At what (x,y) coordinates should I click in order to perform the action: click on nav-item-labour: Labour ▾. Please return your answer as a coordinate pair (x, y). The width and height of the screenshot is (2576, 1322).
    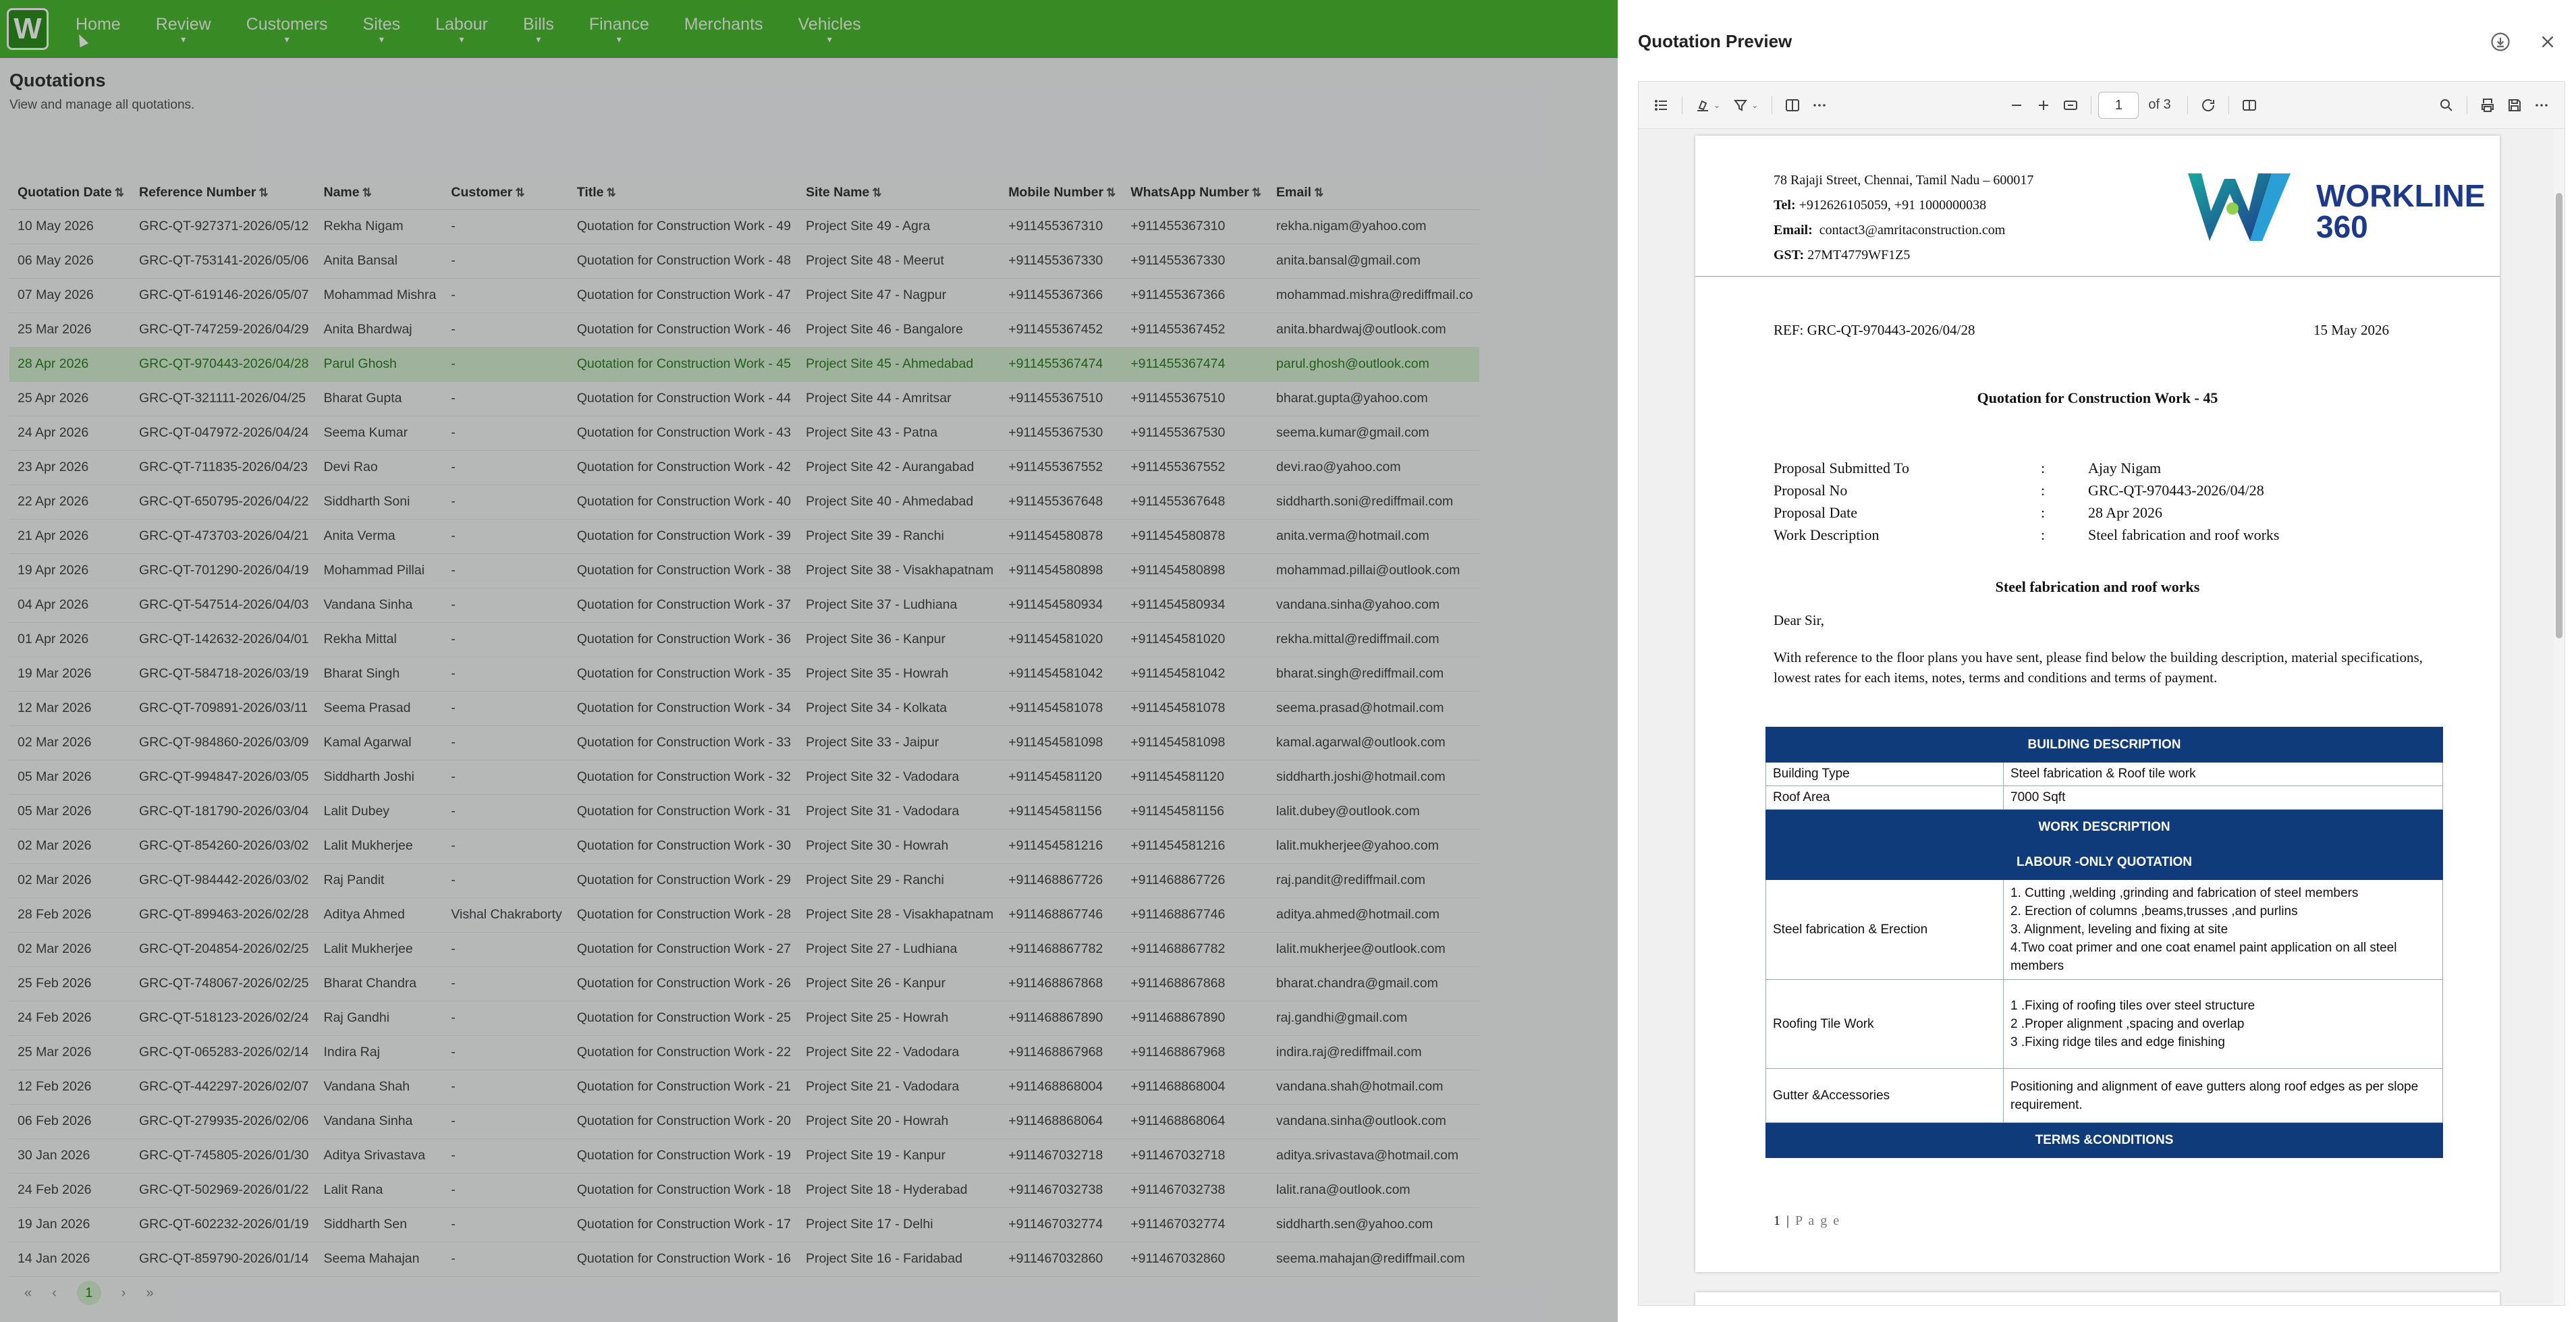
    Looking at the image, I should click on (462, 29).